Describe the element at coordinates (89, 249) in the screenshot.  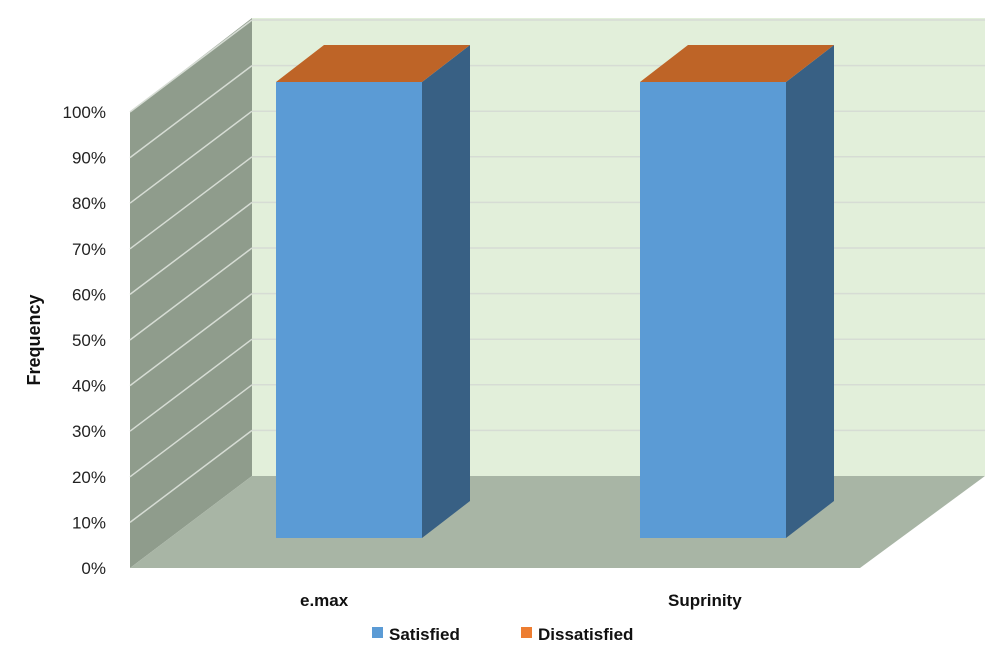
I see `y-tick-label: 70%` at that location.